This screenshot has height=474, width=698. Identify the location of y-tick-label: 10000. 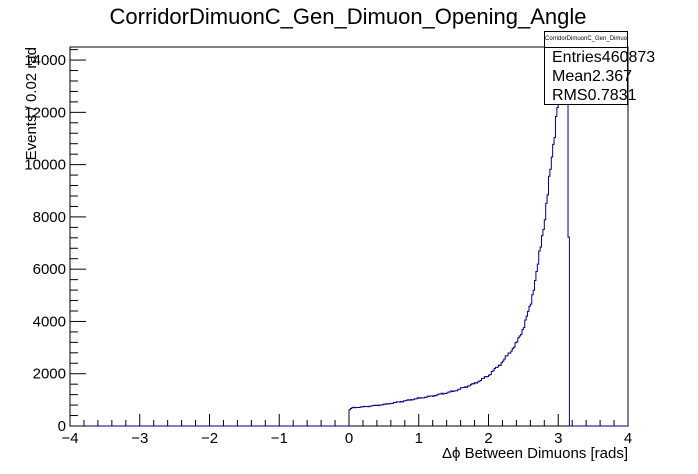
(45, 165).